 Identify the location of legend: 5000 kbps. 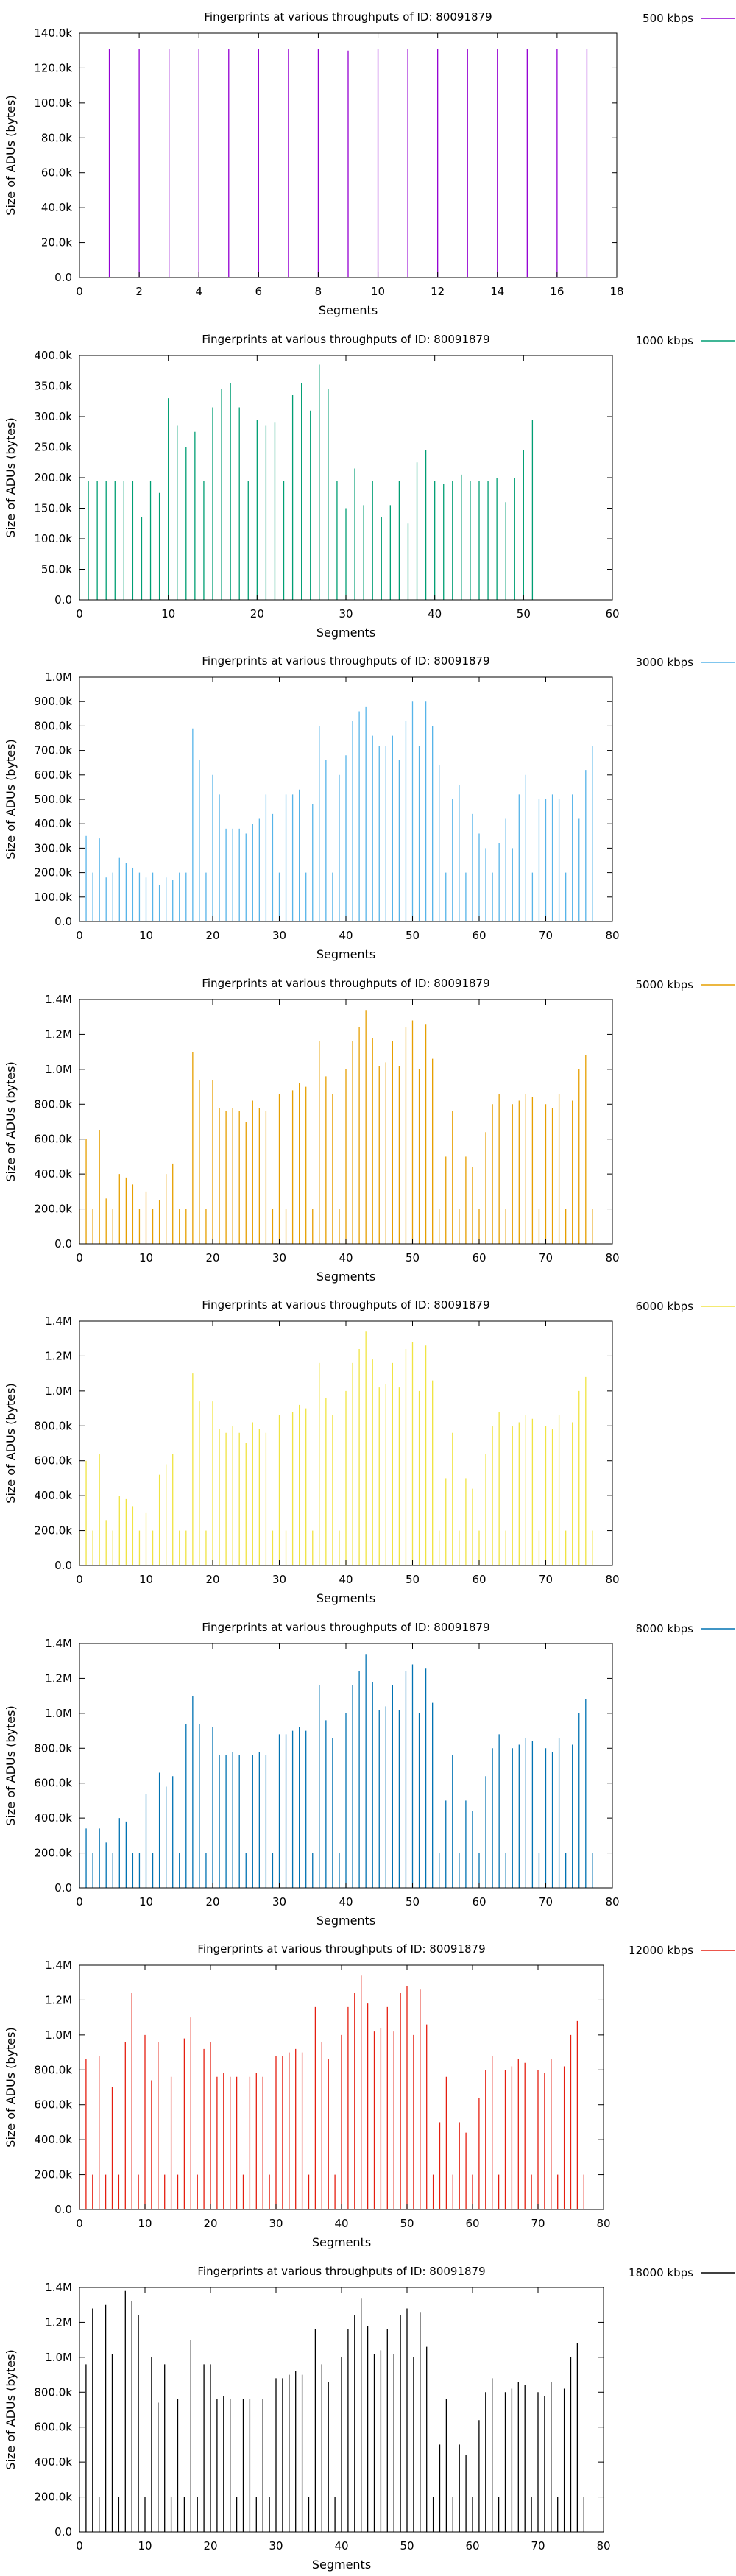
(685, 984).